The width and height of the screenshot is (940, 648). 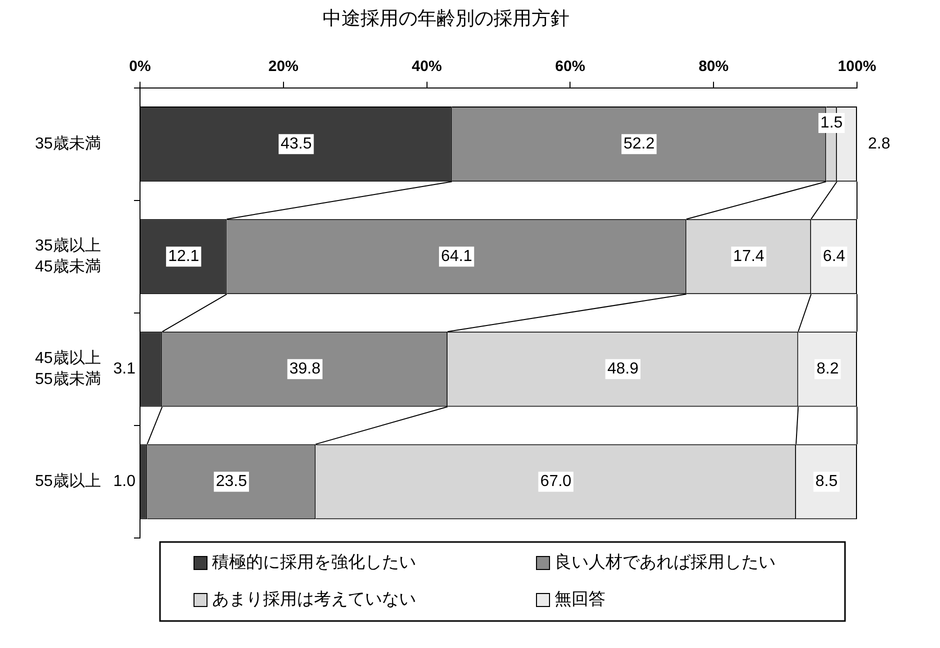 What do you see at coordinates (826, 481) in the screenshot?
I see `data-label: 8.5` at bounding box center [826, 481].